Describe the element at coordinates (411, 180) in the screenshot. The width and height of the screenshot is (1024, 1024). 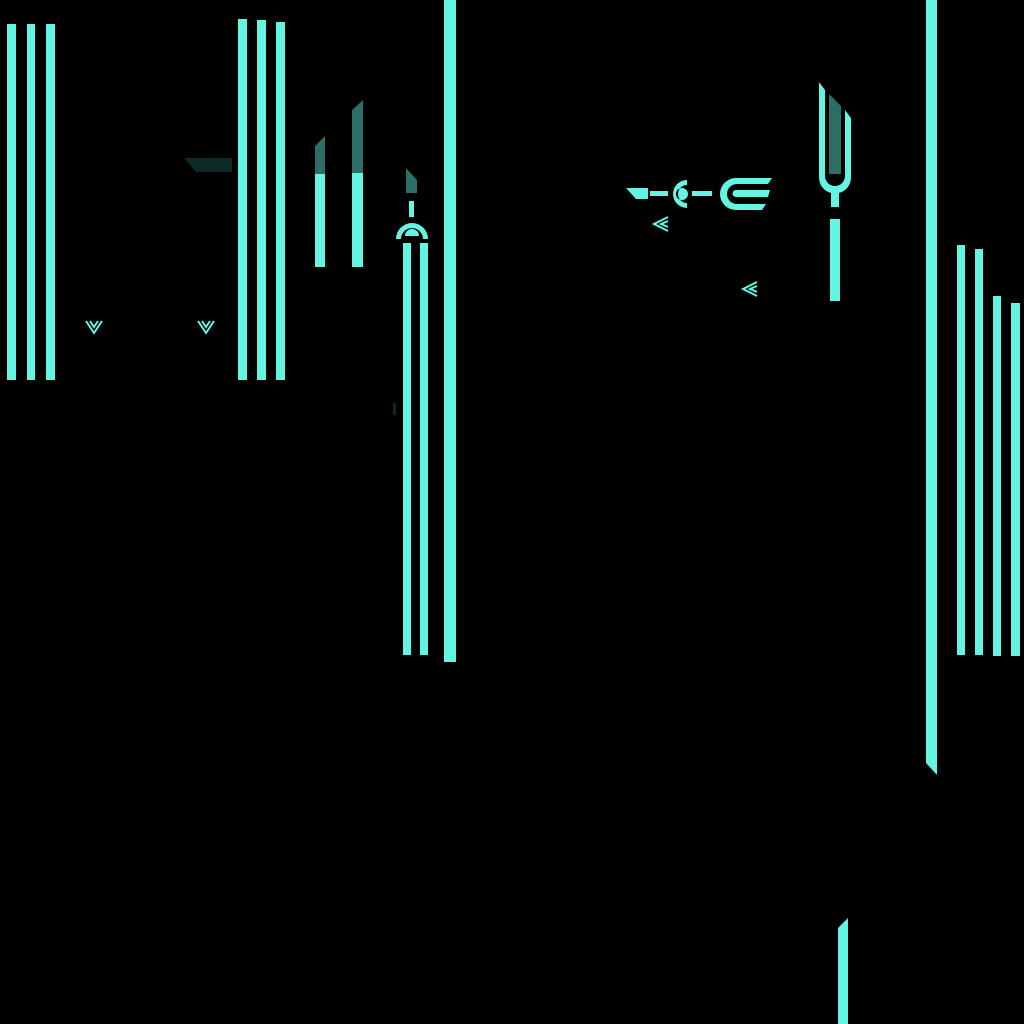
I see `arch-stem-top` at that location.